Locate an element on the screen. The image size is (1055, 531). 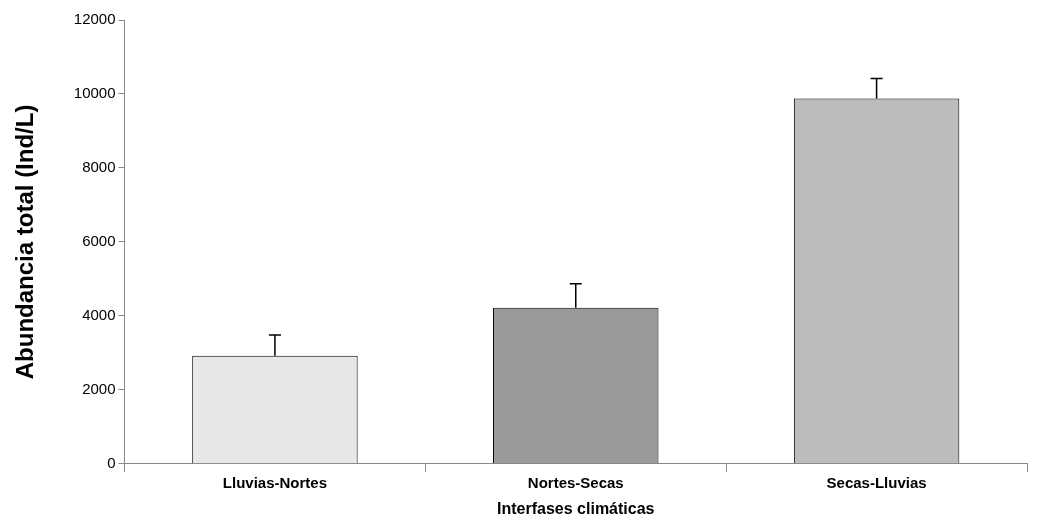
y-tick-label: 12000 is located at coordinates (94, 19).